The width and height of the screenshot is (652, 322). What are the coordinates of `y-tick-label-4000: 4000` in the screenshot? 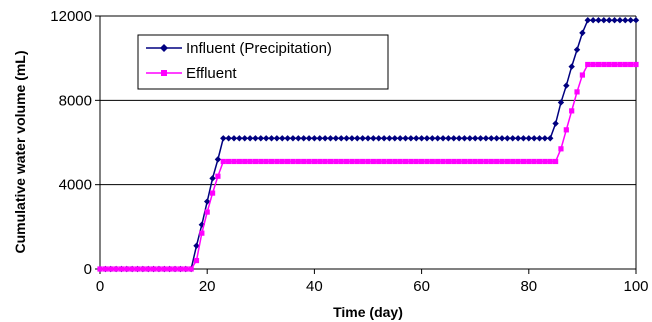 It's located at (75, 185).